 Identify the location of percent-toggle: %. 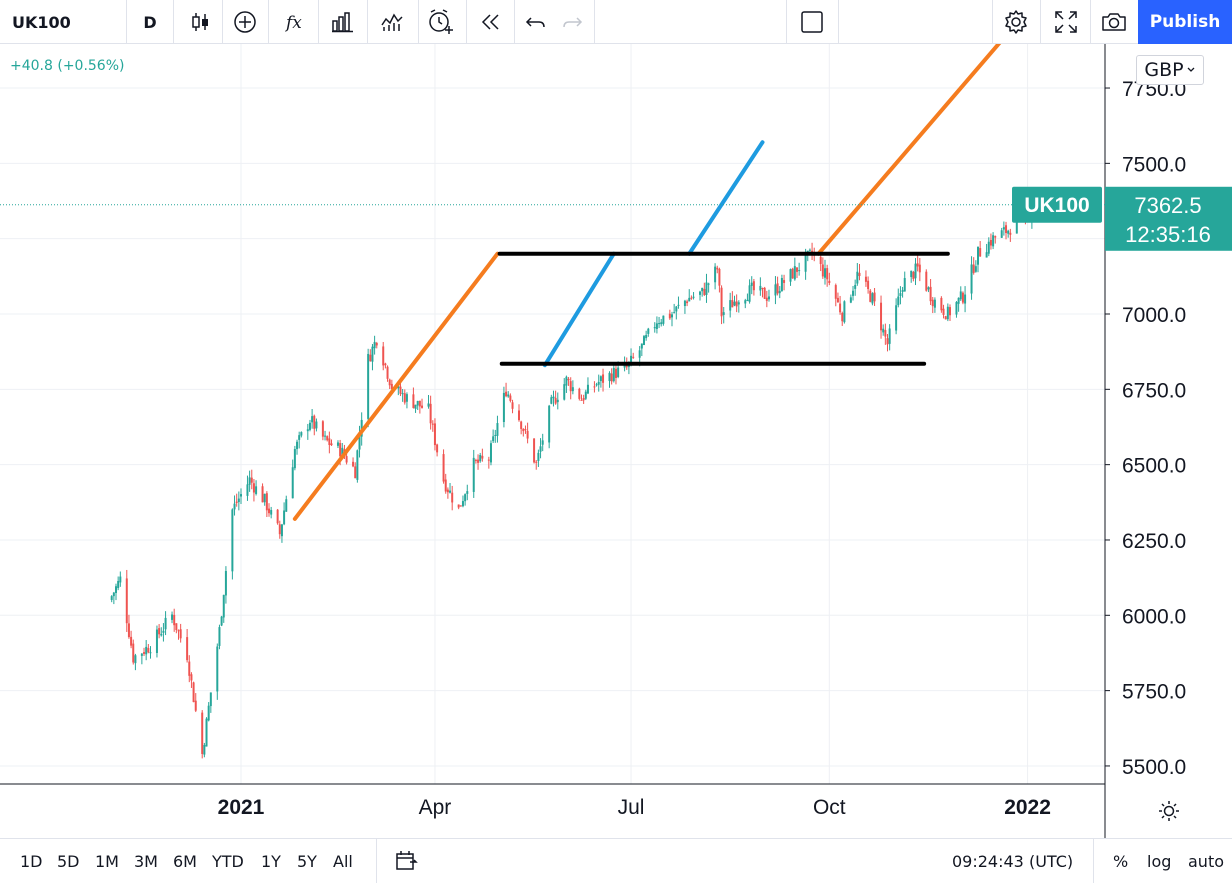
(1121, 861).